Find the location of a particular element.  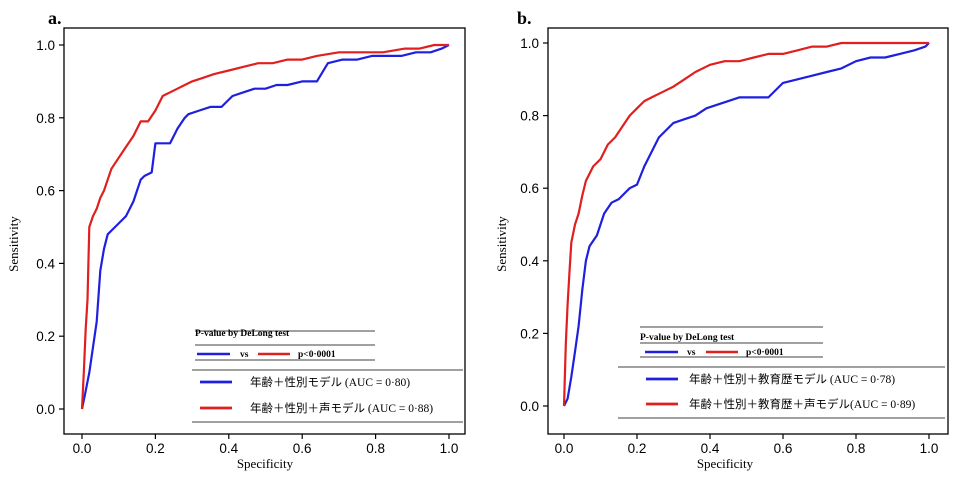

legend-label-0: 年齢＋性別＋教育歴モデル (AUC = 0·78) is located at coordinates (792, 379).